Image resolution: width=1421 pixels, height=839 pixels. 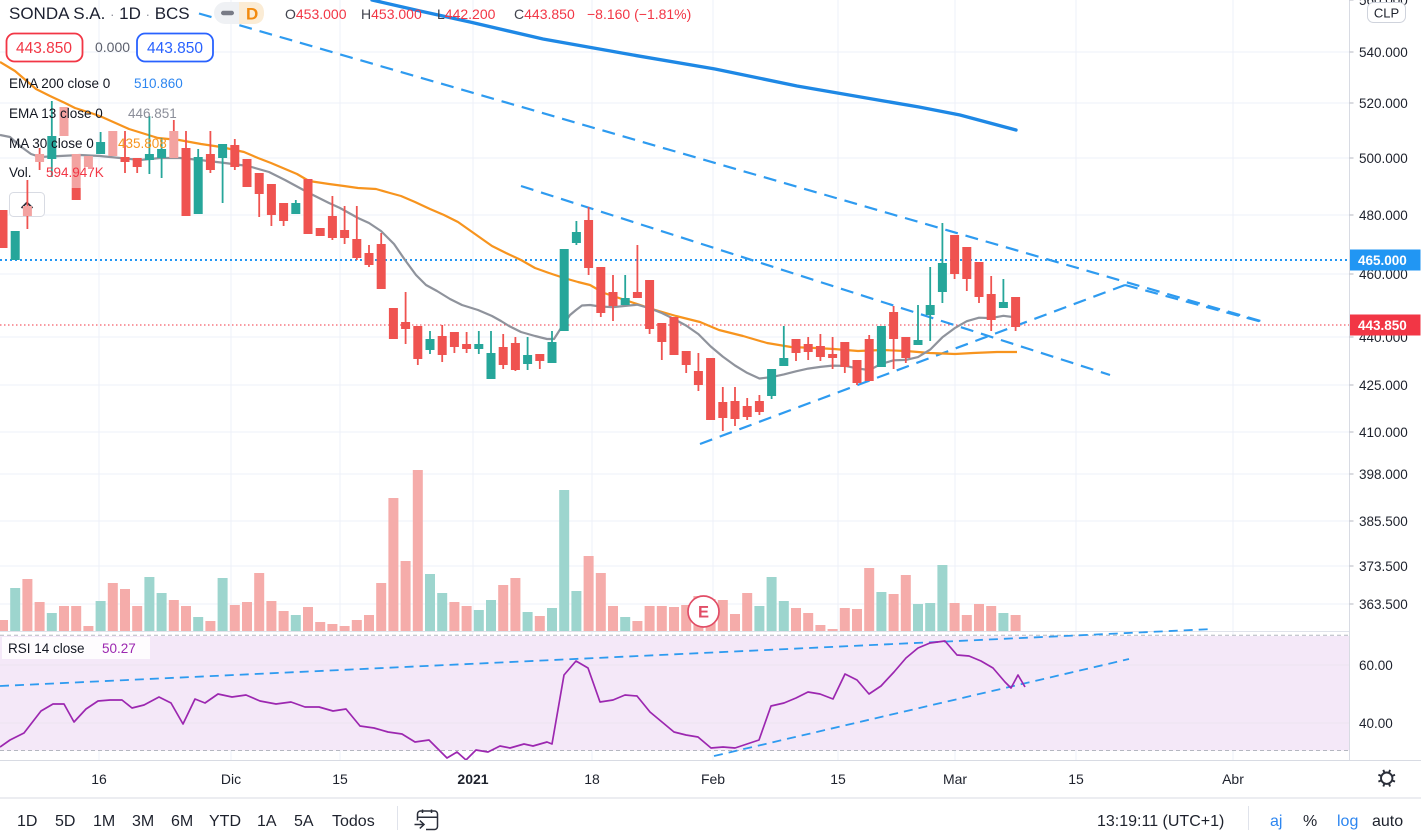 I want to click on svg-text: RSI 14 close, so click(x=46, y=648).